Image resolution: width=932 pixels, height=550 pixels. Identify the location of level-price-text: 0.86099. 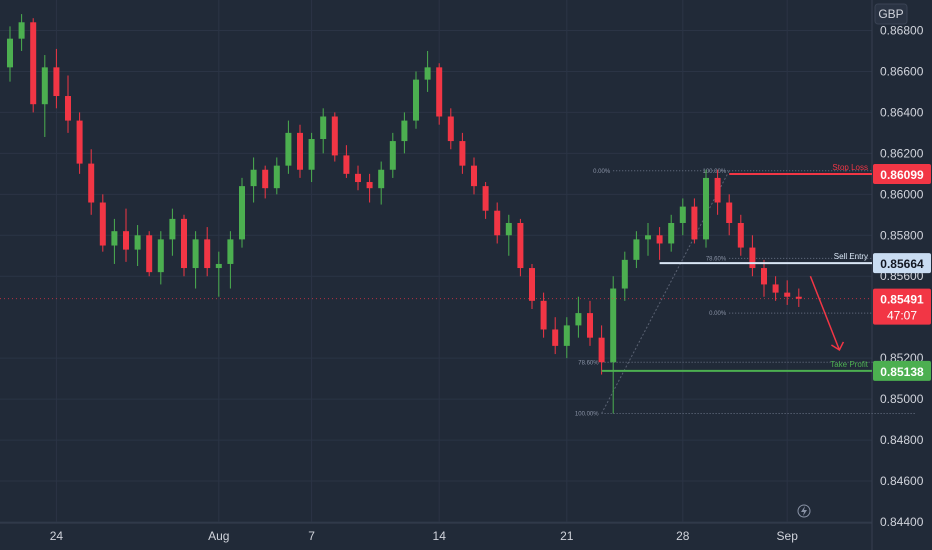
(902, 175).